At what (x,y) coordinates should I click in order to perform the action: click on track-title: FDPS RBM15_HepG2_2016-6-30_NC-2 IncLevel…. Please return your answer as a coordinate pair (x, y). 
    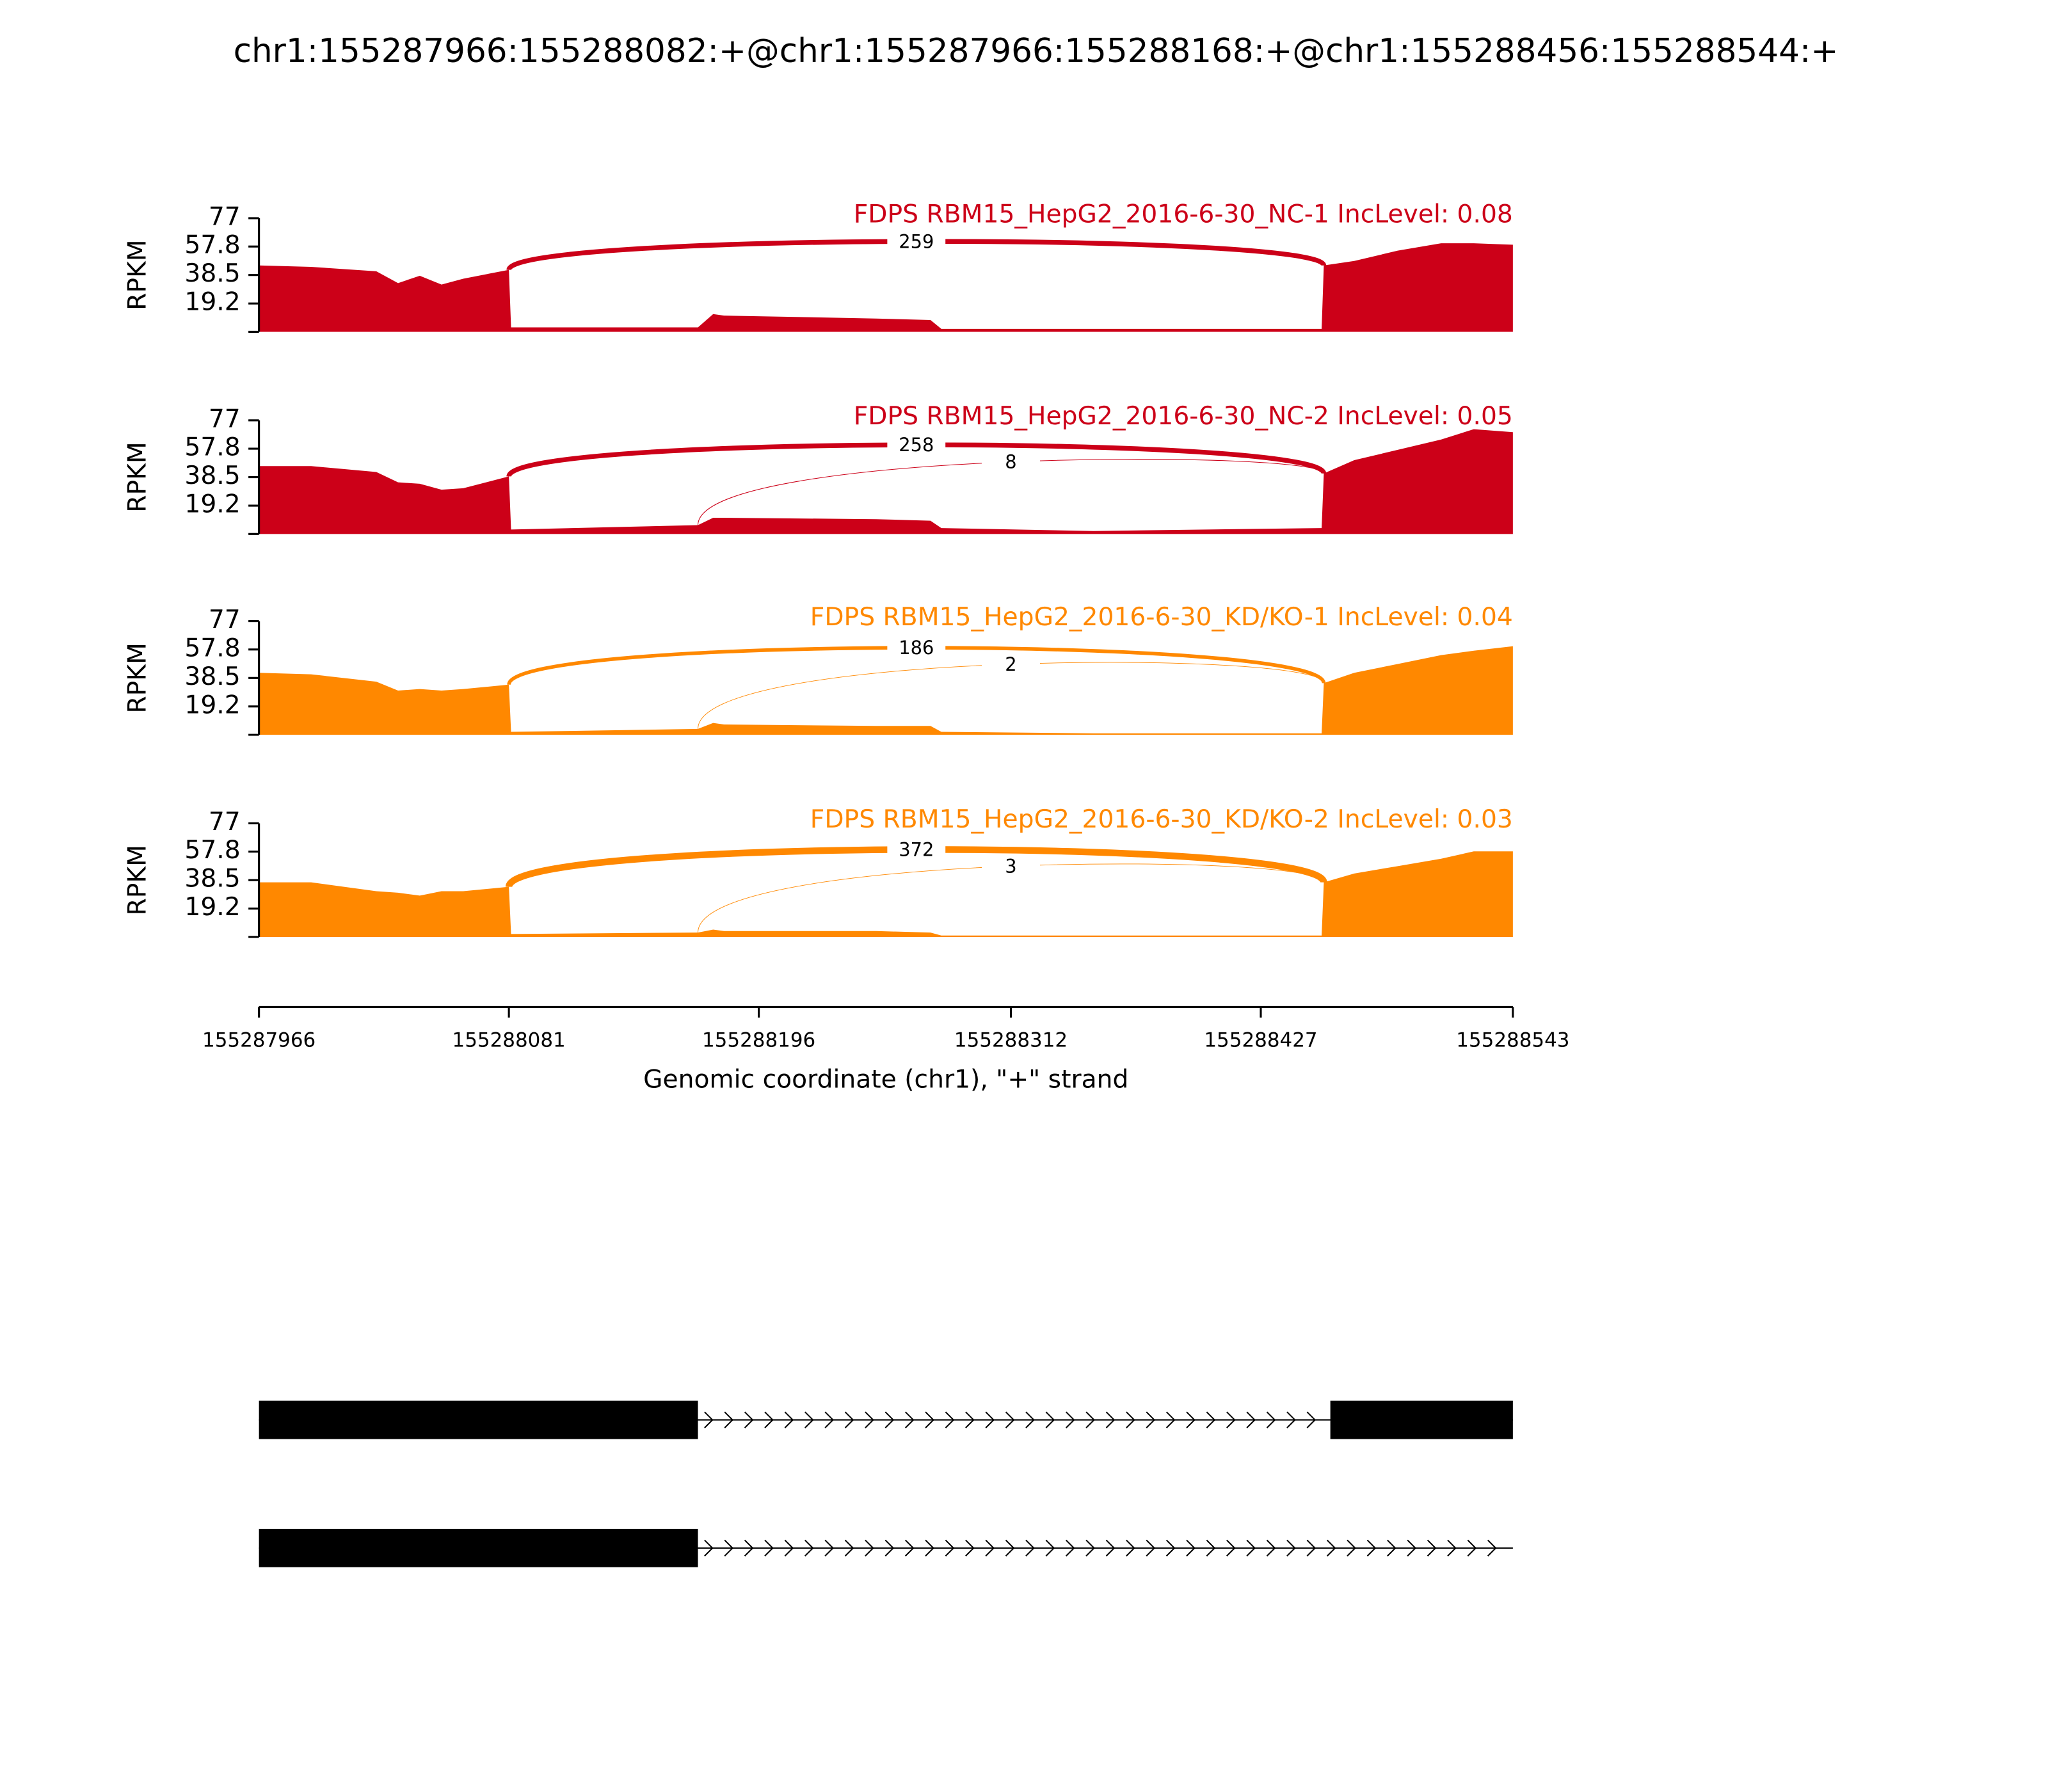
    Looking at the image, I should click on (1183, 416).